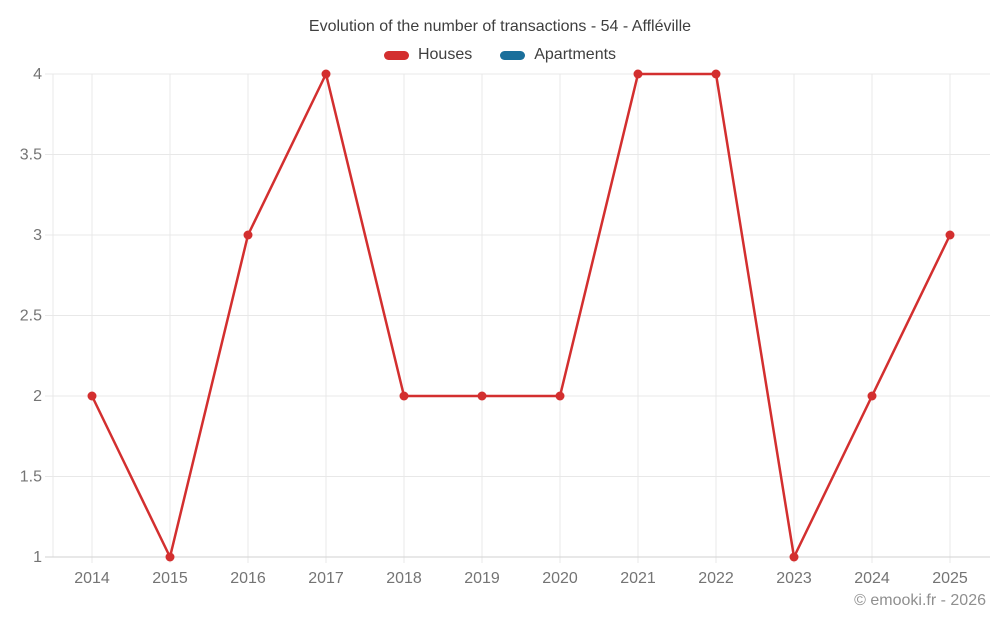 This screenshot has width=1000, height=625. Describe the element at coordinates (92, 396) in the screenshot. I see `houses-point-2014` at that location.